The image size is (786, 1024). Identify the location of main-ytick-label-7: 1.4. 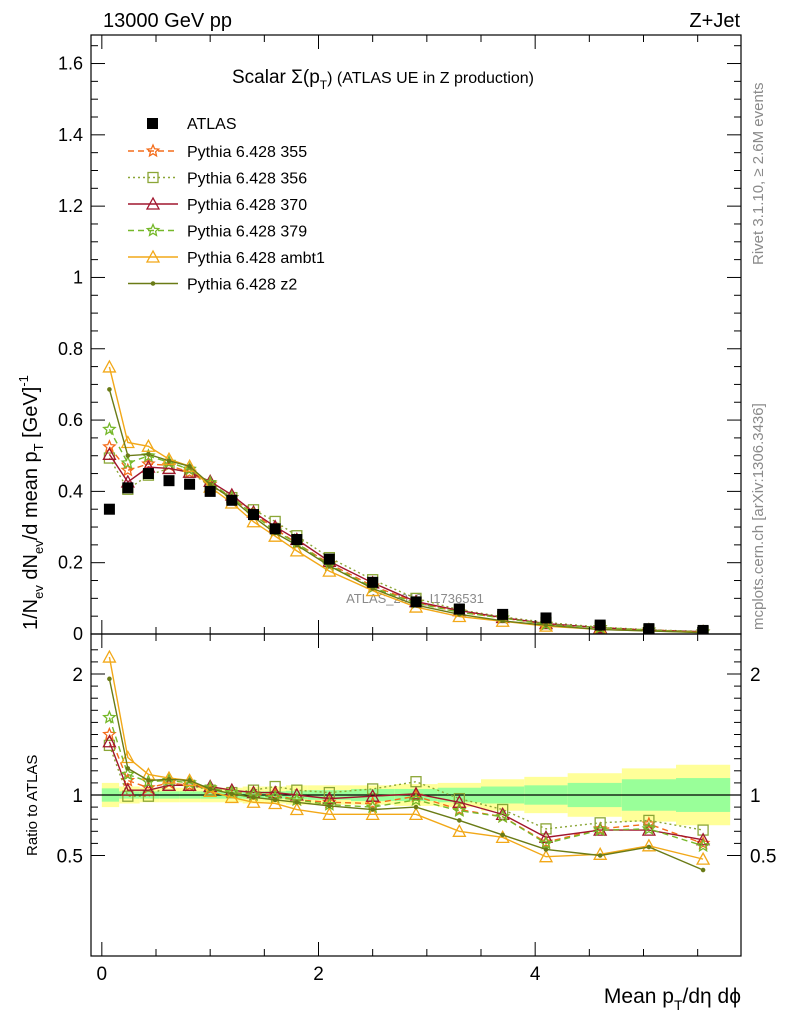
(70, 135).